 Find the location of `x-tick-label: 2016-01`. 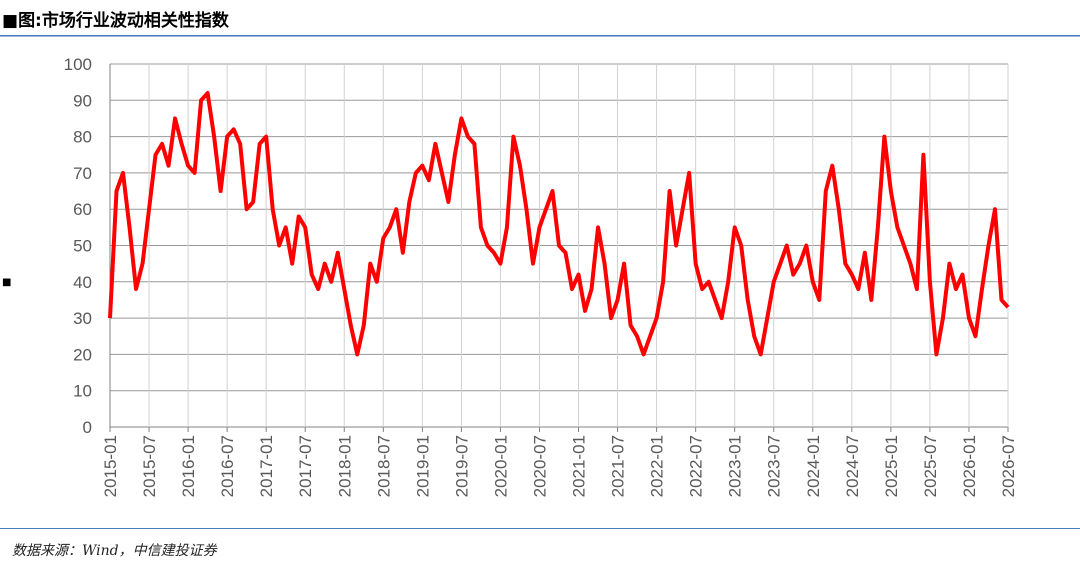

x-tick-label: 2016-01 is located at coordinates (188, 466).